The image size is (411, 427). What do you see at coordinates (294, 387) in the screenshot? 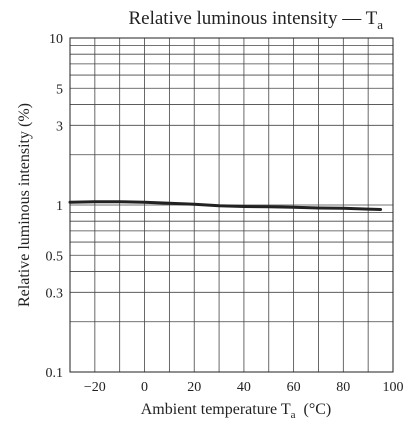
I see `x-tick-label: 60` at bounding box center [294, 387].